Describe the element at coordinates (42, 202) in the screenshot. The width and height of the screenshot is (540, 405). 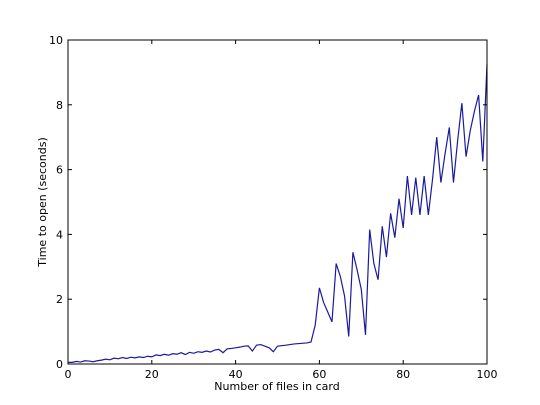
I see `y-axis-label: Time to open (seconds)` at that location.